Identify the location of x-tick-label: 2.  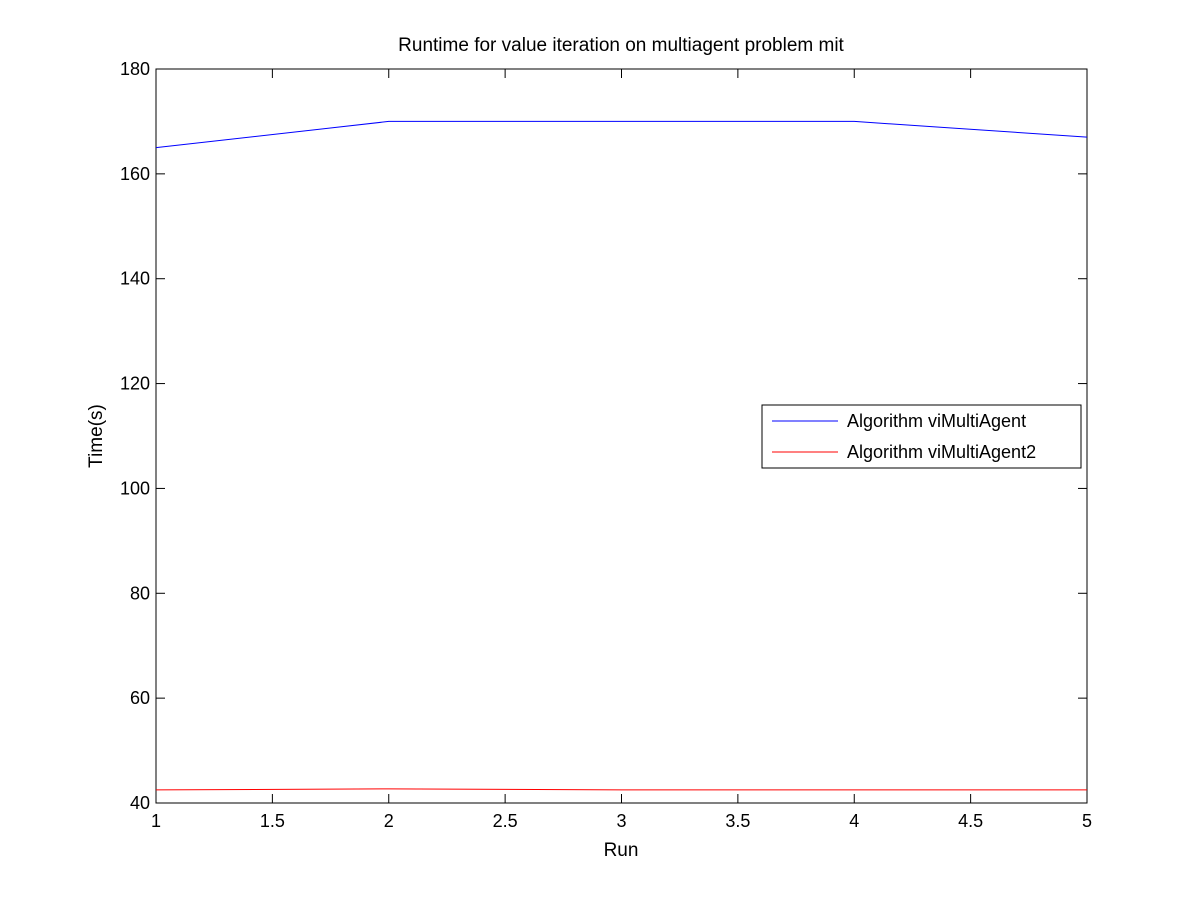
(389, 821).